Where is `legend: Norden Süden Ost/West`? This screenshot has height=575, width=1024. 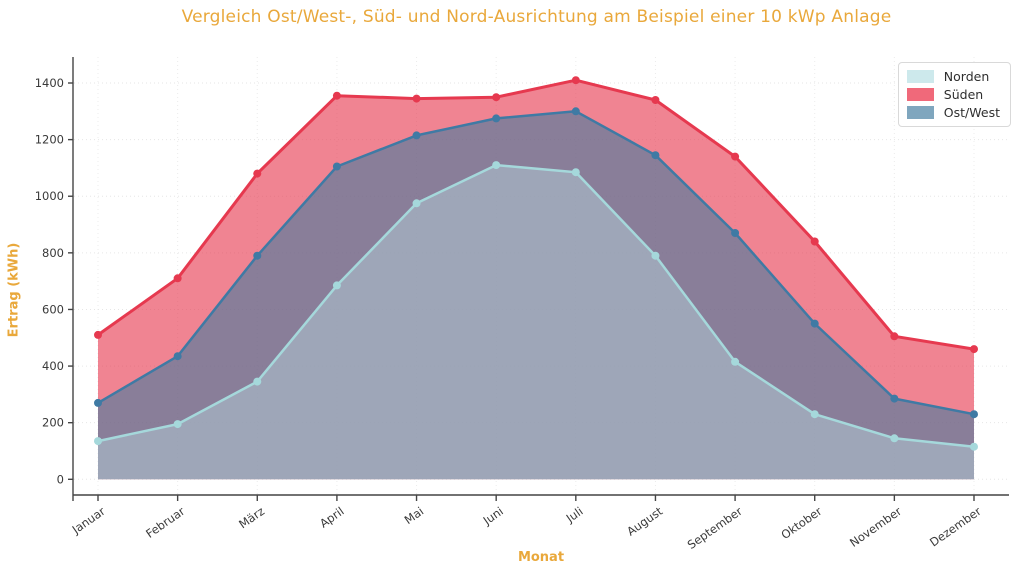 legend: Norden Süden Ost/West is located at coordinates (954, 94).